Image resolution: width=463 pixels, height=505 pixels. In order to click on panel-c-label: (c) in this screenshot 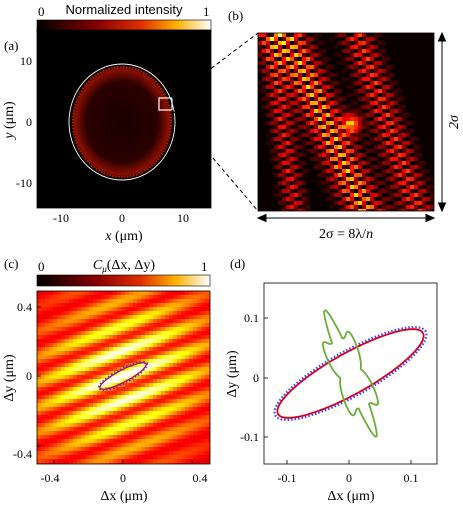, I will do `click(11, 263)`.